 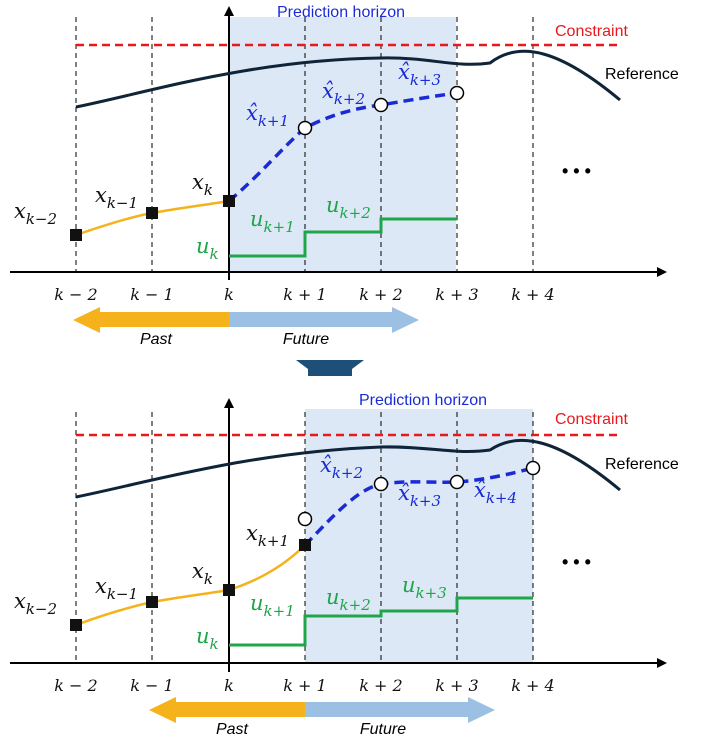 What do you see at coordinates (330, 368) in the screenshot?
I see `step-transition-arrow` at bounding box center [330, 368].